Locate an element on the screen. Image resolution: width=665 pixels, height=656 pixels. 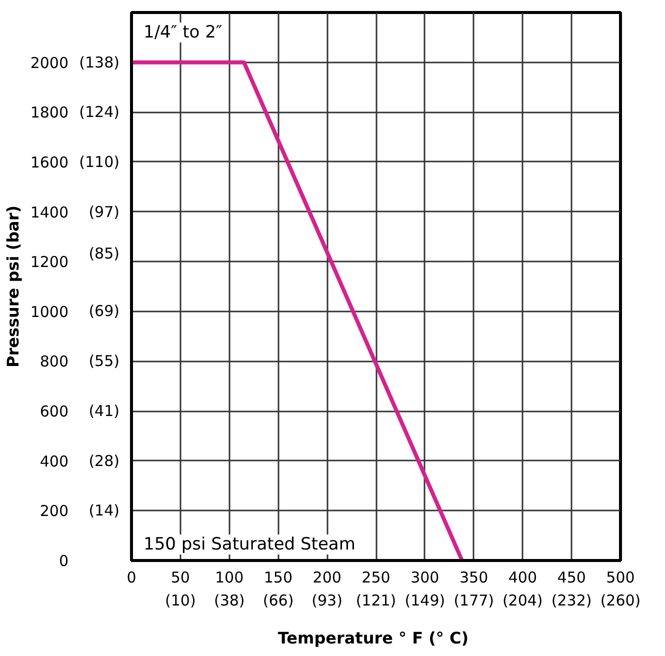
x2-tick-label: (232) is located at coordinates (571, 601).